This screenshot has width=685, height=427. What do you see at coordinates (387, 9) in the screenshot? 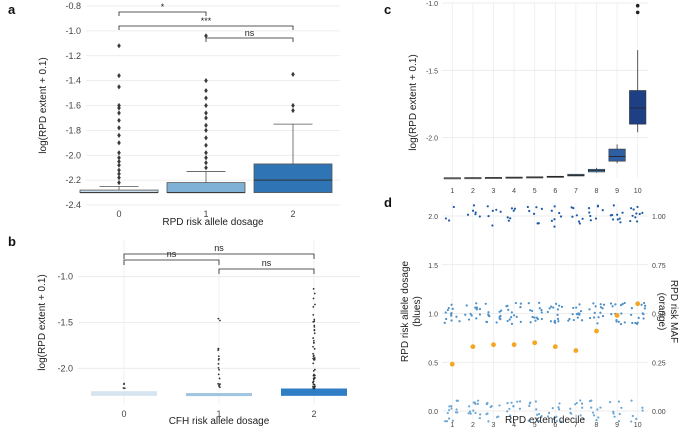
I see `panel-label-c: c` at bounding box center [387, 9].